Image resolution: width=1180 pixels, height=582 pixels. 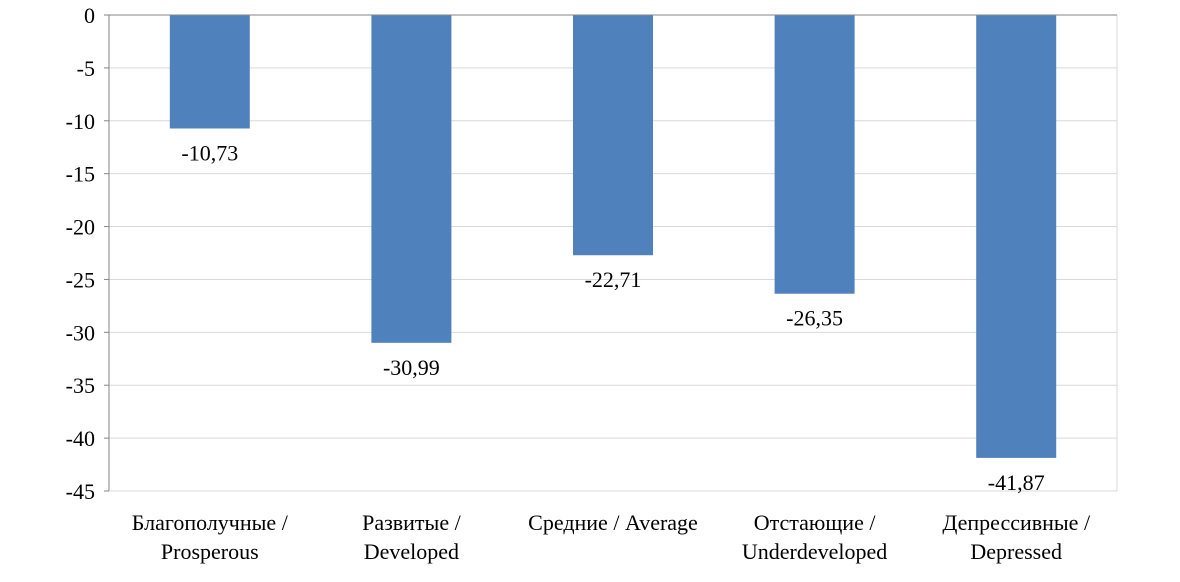 What do you see at coordinates (86, 68) in the screenshot?
I see `y-tick-label: -5` at bounding box center [86, 68].